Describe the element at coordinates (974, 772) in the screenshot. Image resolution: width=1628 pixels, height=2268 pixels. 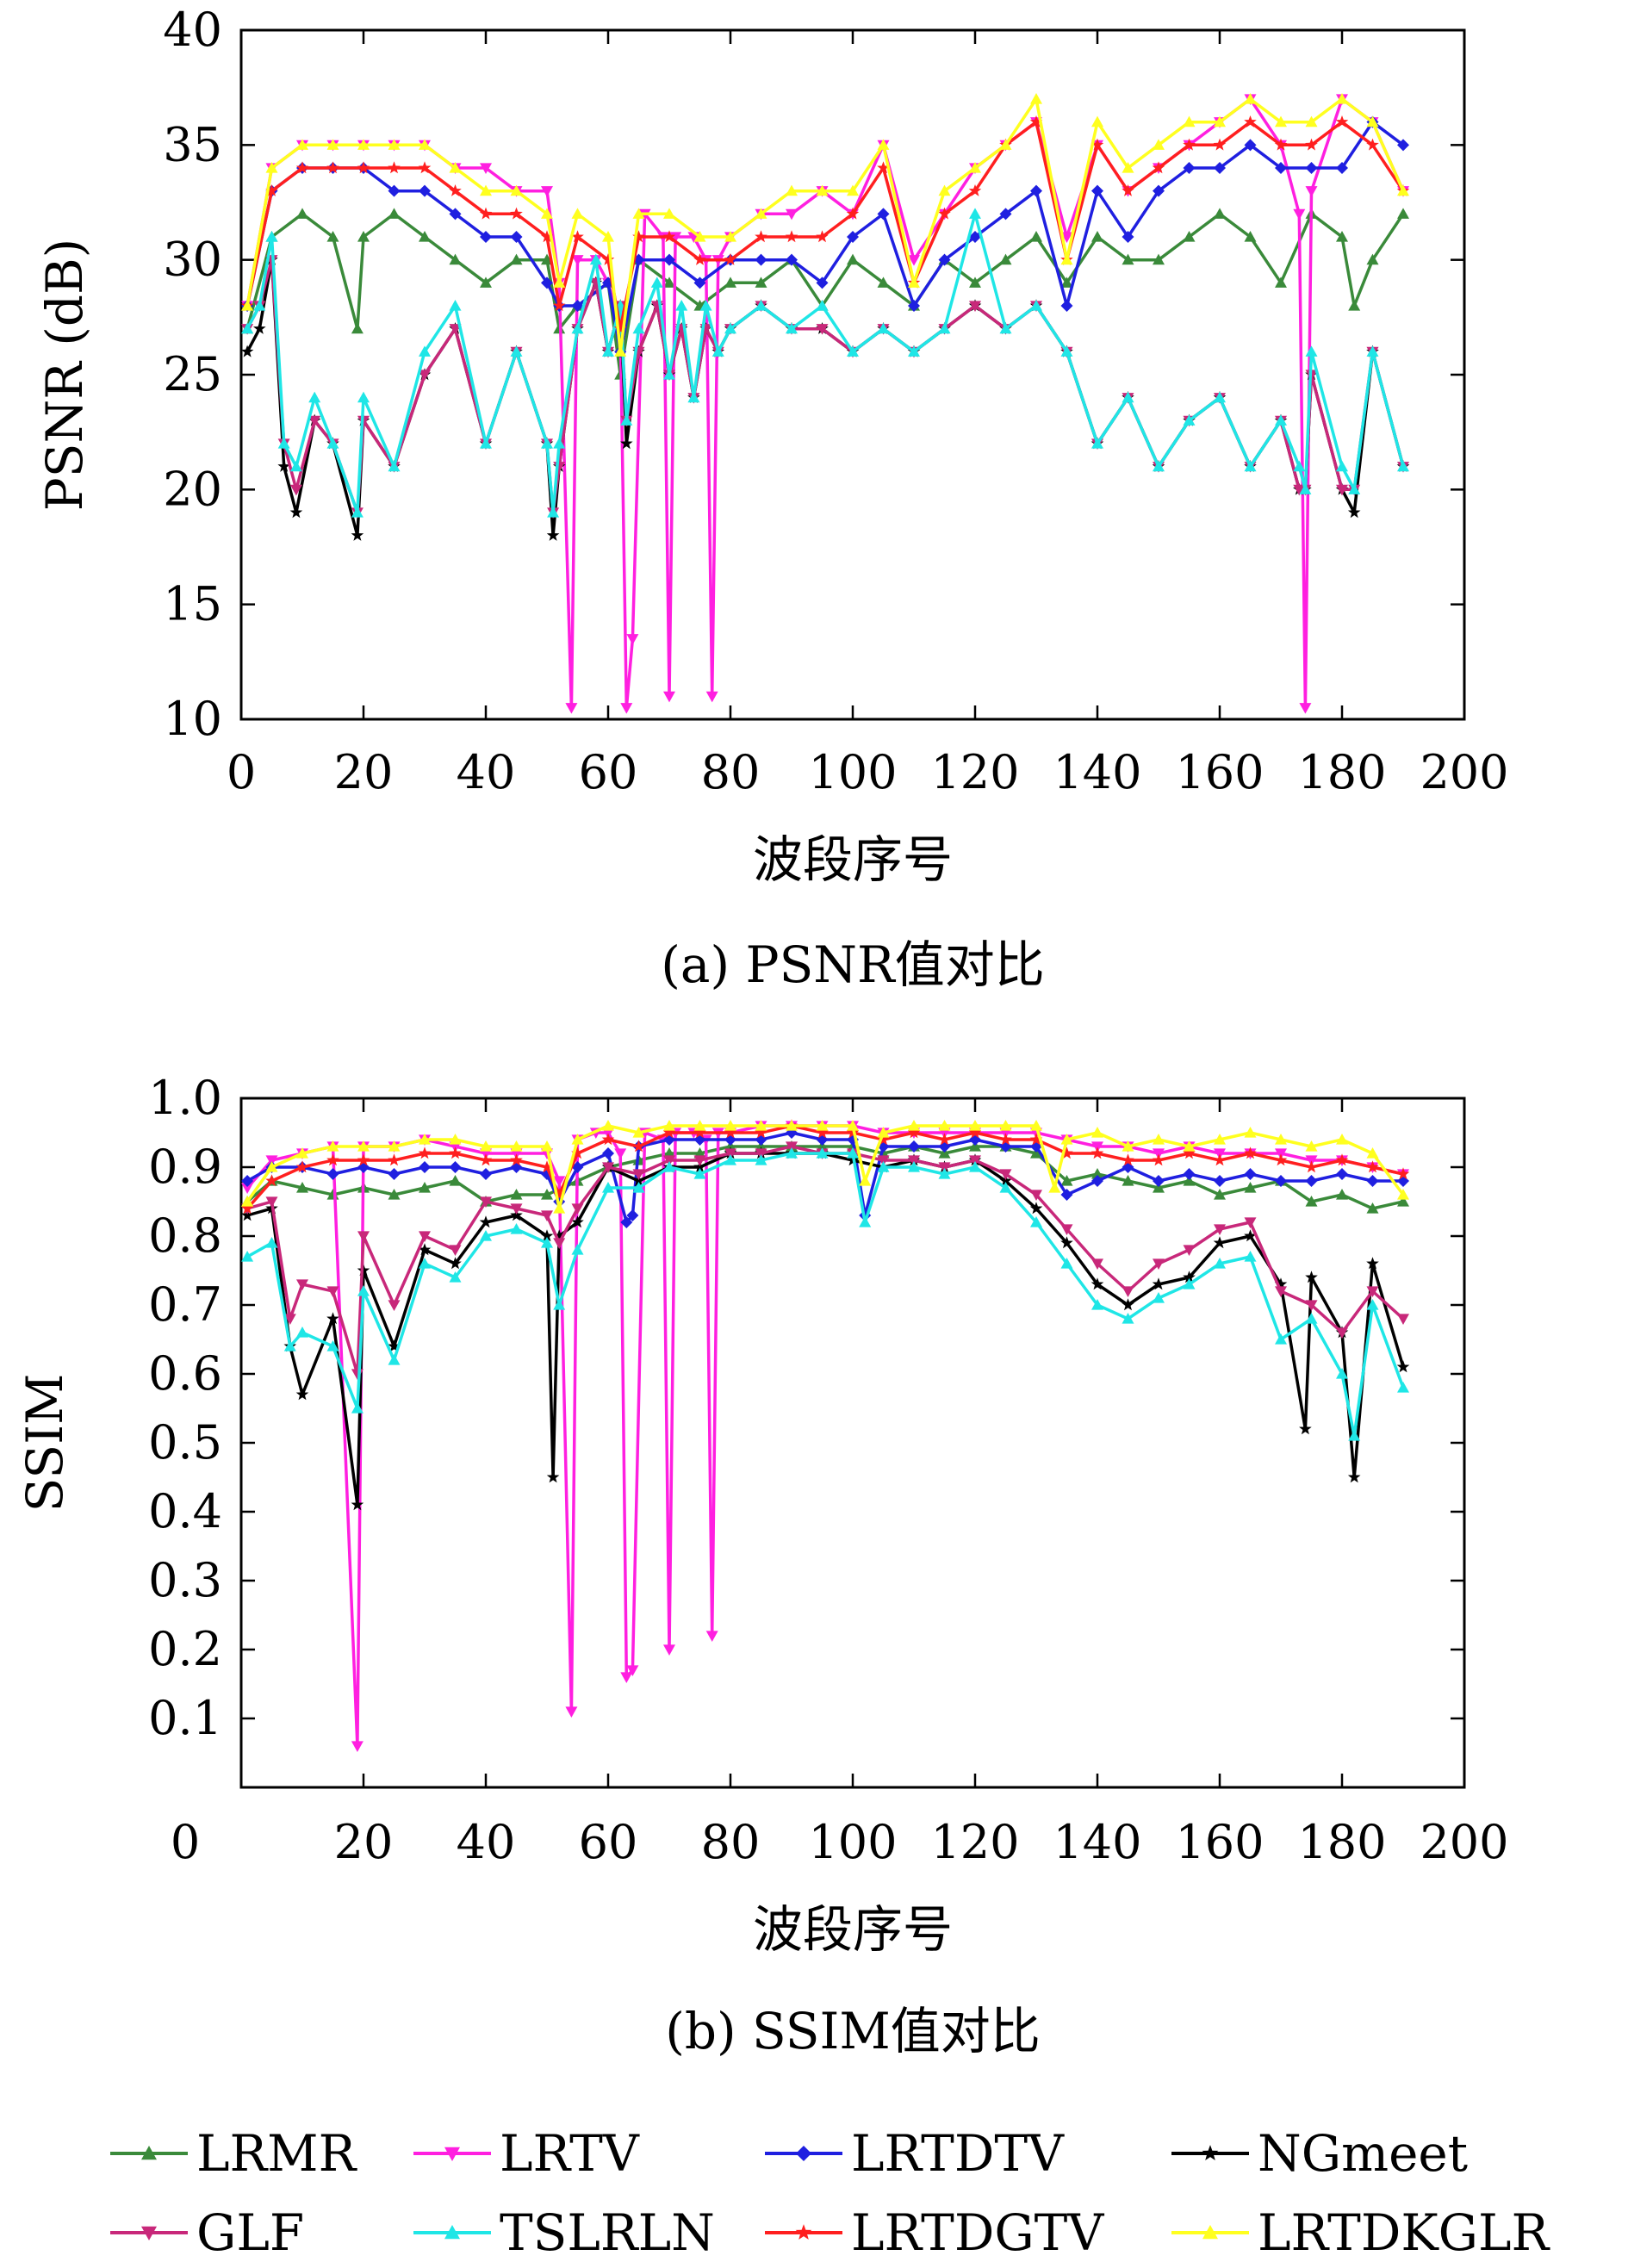
I see `x-tick-label: 120` at that location.